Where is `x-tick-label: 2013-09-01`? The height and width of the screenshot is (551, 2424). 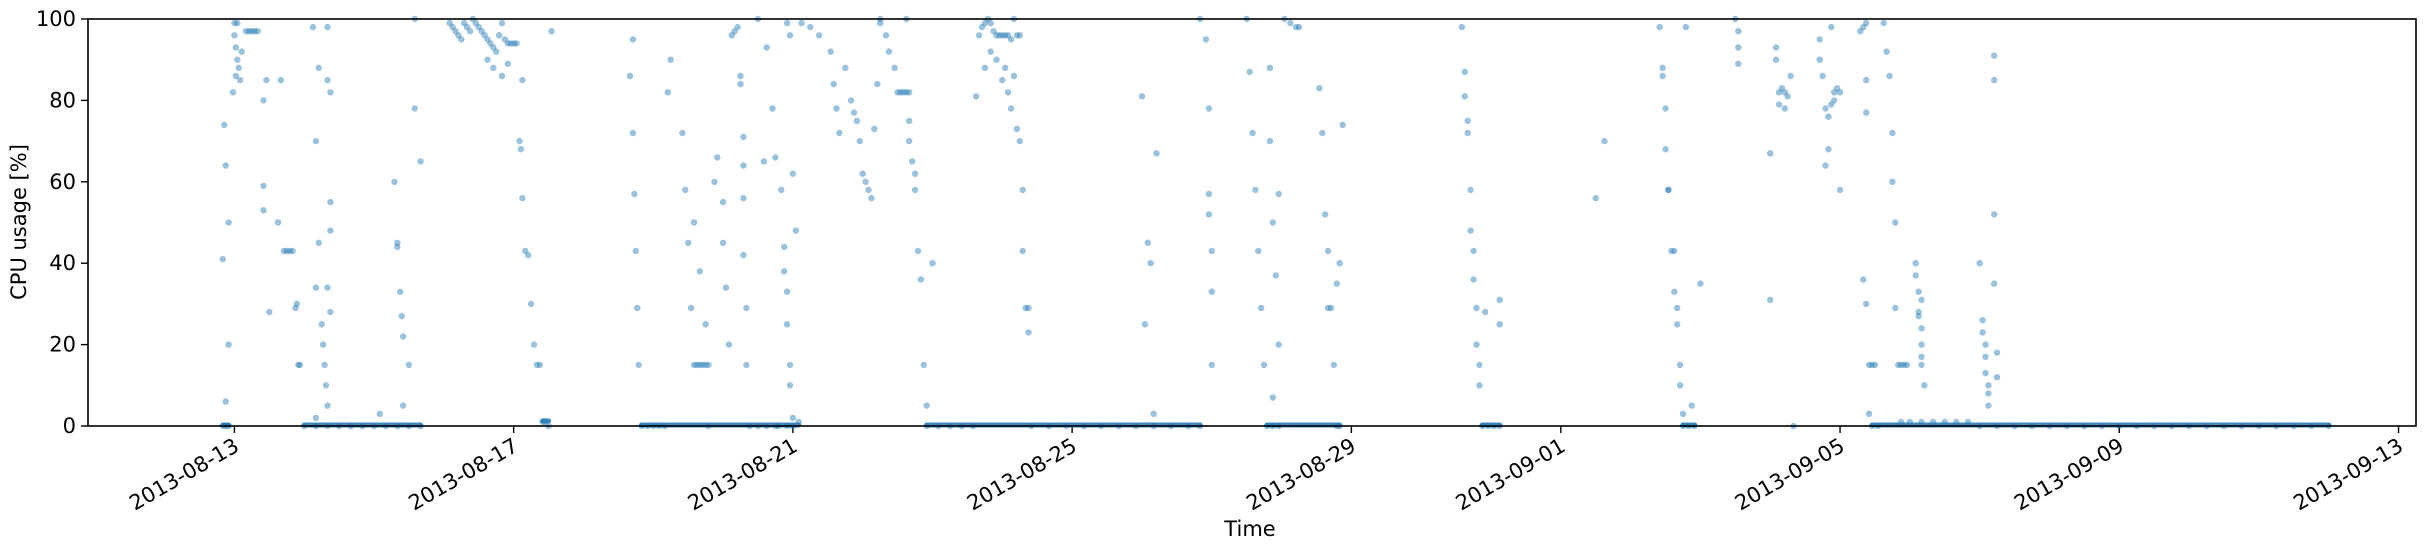
x-tick-label: 2013-09-01 is located at coordinates (1511, 475).